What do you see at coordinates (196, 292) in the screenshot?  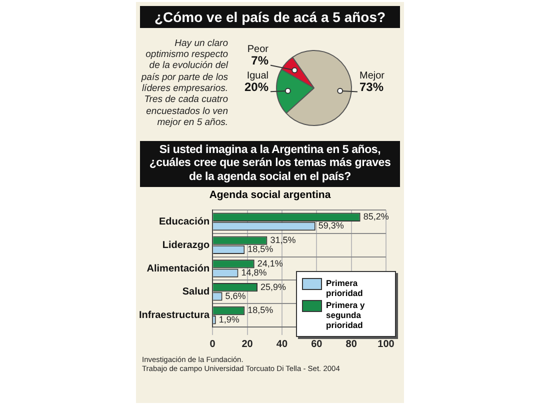 I see `y-tick-label: Salud` at bounding box center [196, 292].